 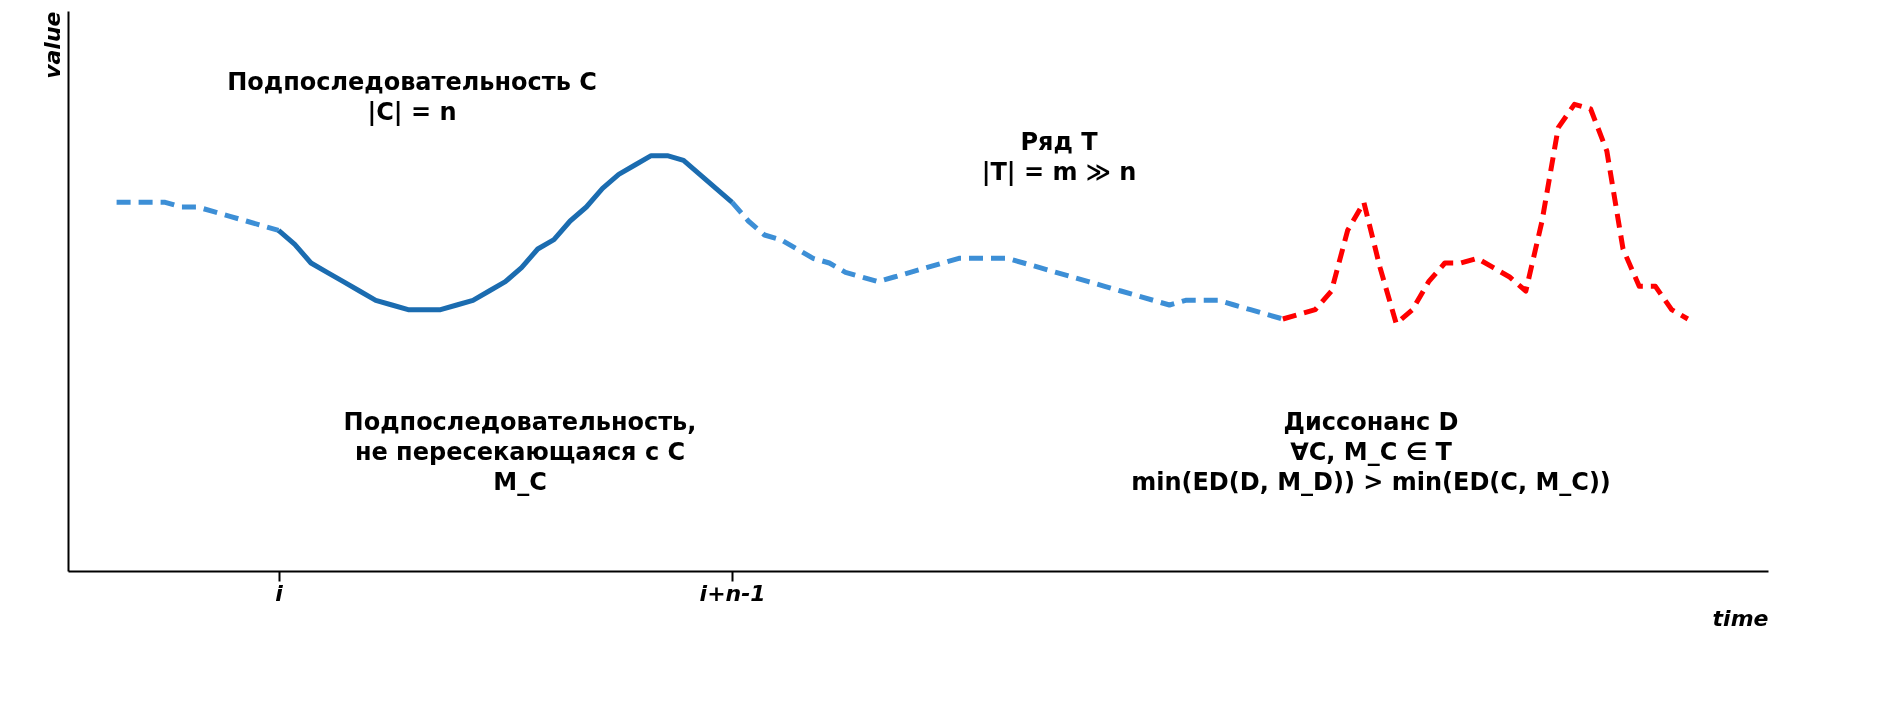 What do you see at coordinates (412, 97) in the screenshot?
I see `annotation: Подпоследовательность C |C| = n` at bounding box center [412, 97].